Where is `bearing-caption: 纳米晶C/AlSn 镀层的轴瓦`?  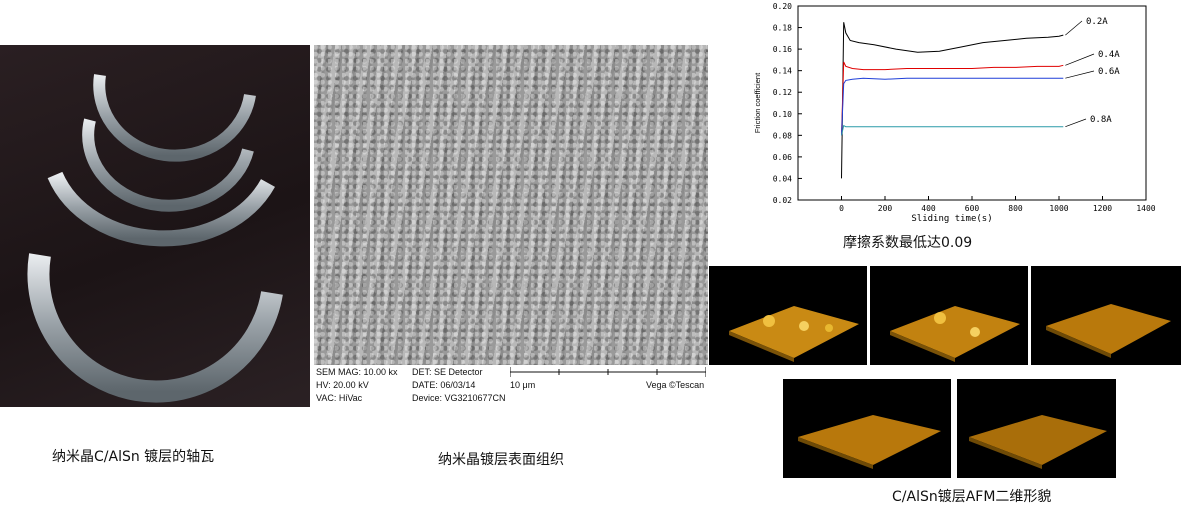
bearing-caption: 纳米晶C/AlSn 镀层的轴瓦 is located at coordinates (133, 457).